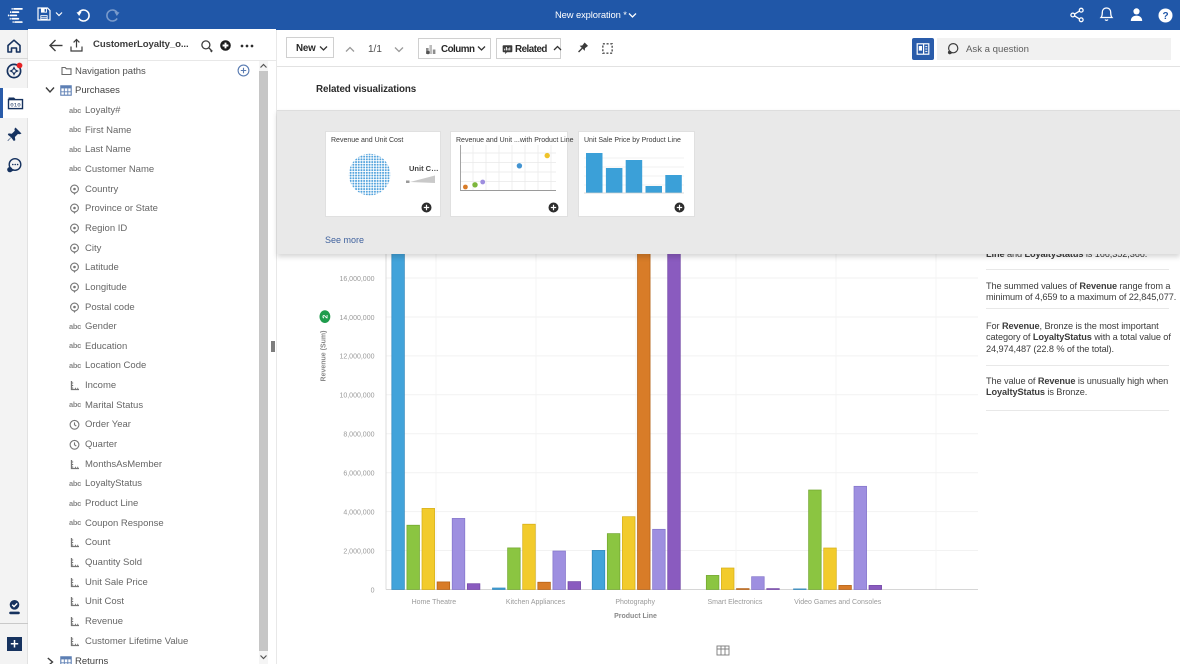 The image size is (1180, 664). I want to click on svg-text: Video Games and Consoles, so click(838, 602).